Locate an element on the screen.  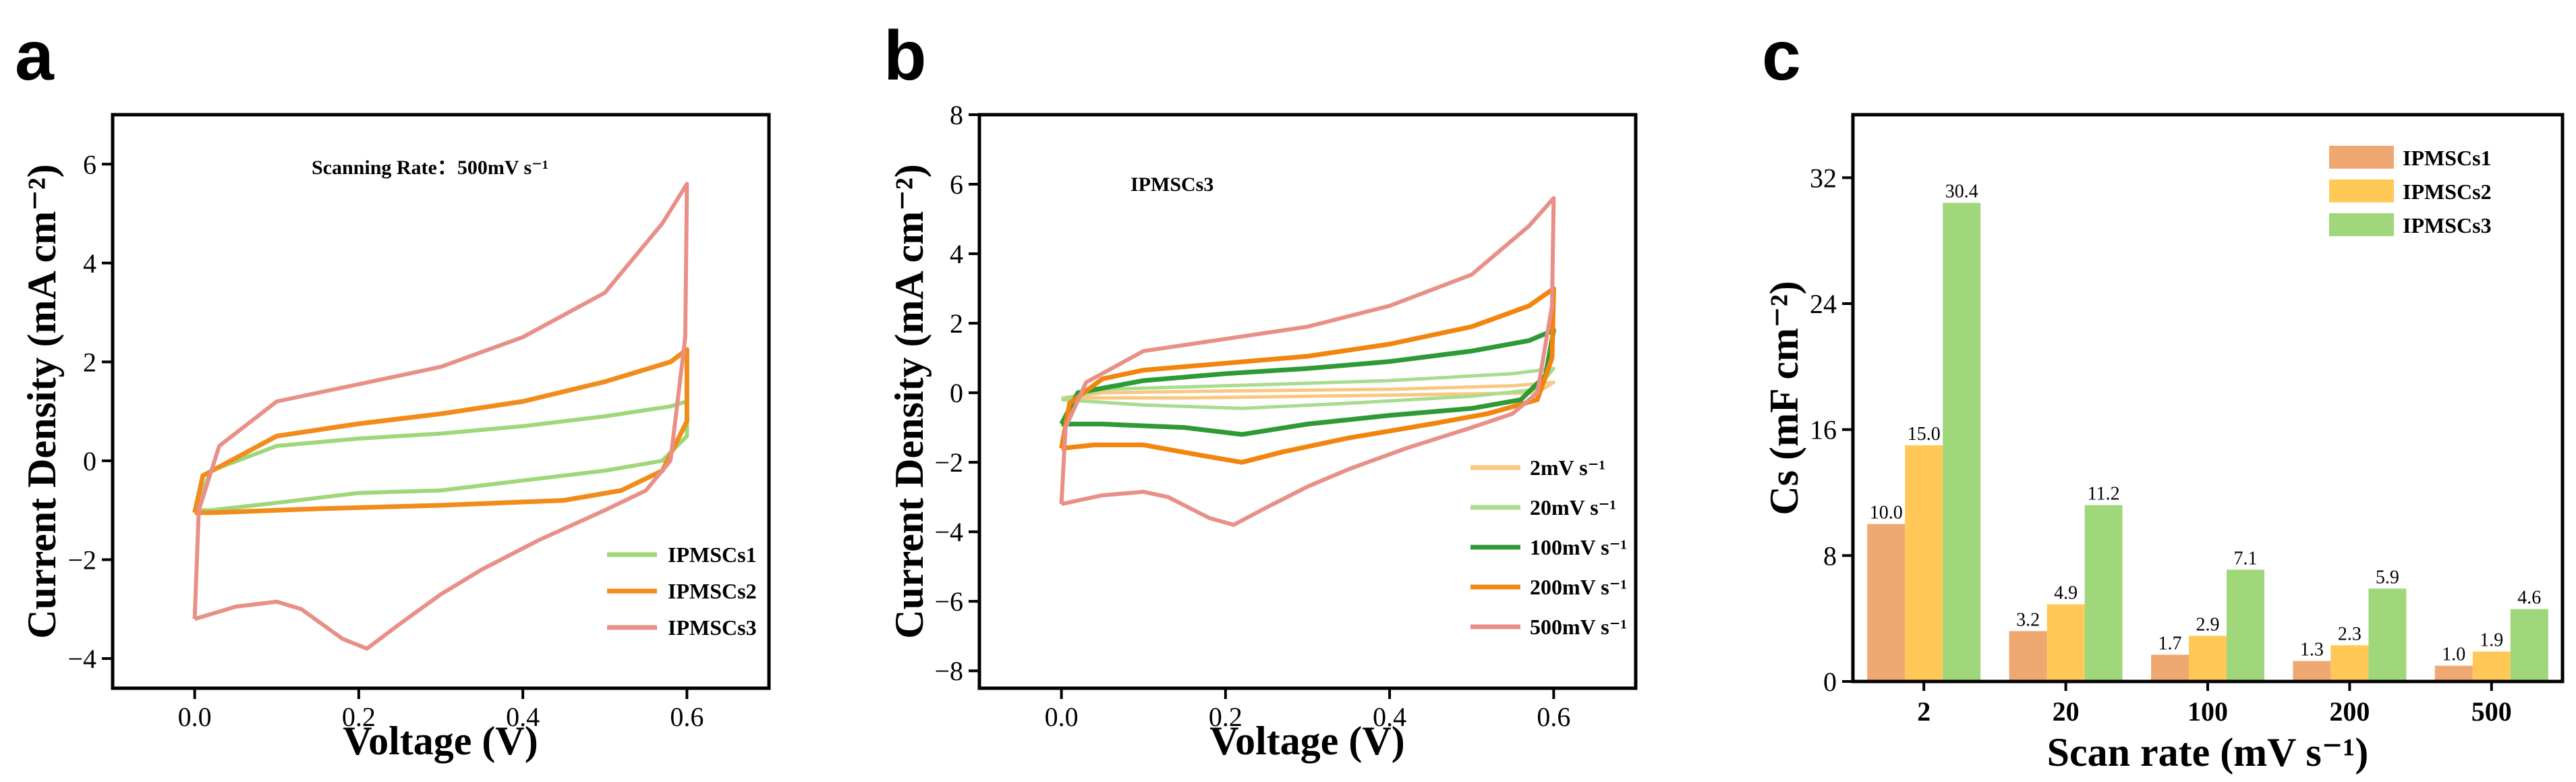
panel-b-ylabel: Current Density (mA cm⁻²) is located at coordinates (909, 401).